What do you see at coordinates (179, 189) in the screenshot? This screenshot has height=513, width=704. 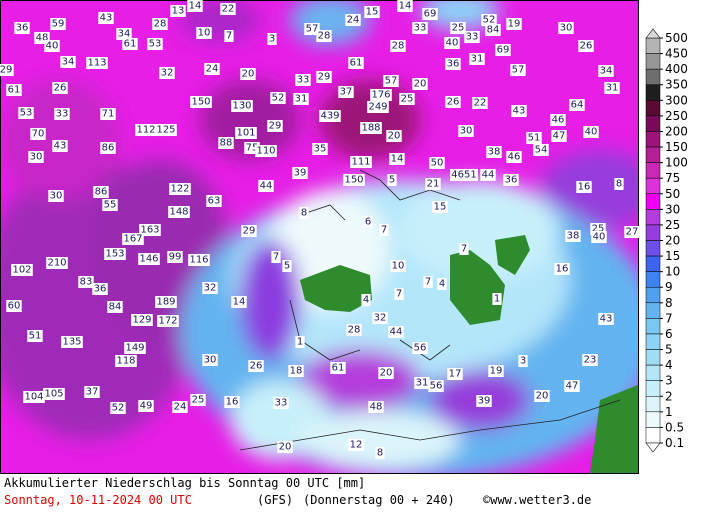 I see `value-label: 122` at bounding box center [179, 189].